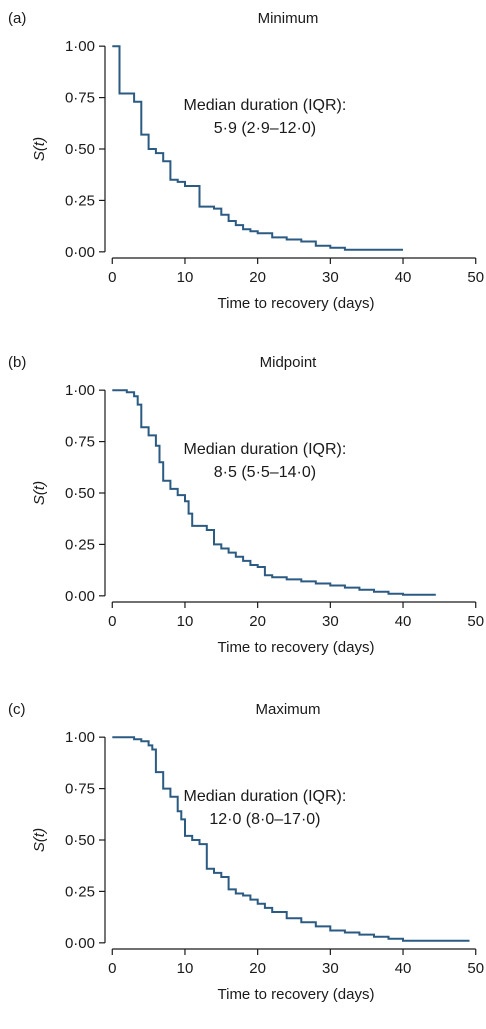  Describe the element at coordinates (289, 362) in the screenshot. I see `panel-title: Midpoint` at that location.